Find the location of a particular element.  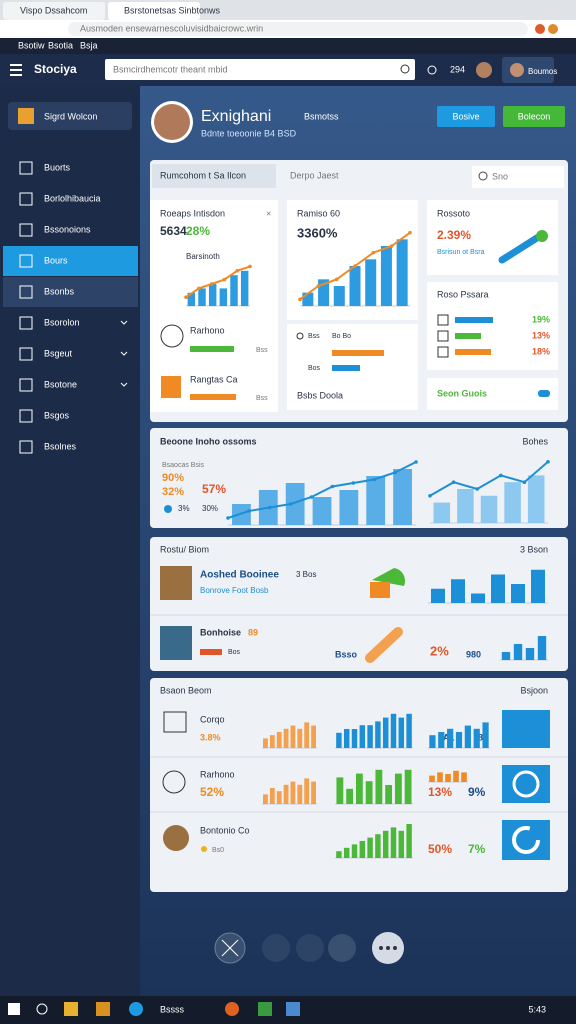

menu-label: Bsolnes is located at coordinates (60, 446).